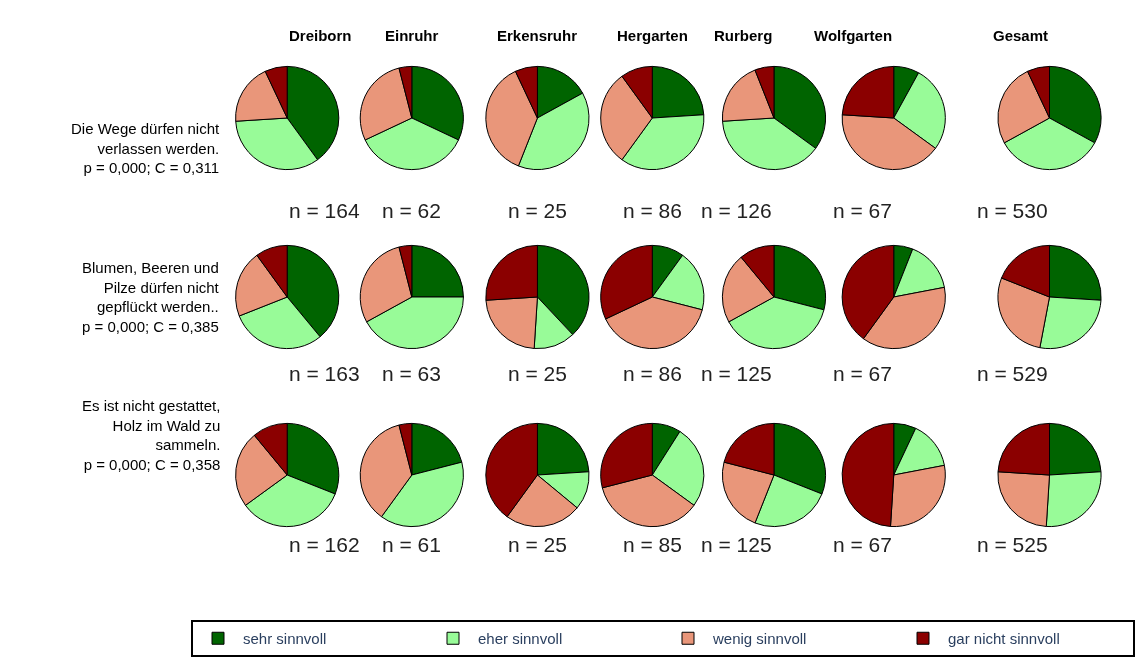 Image resolution: width=1135 pixels, height=657 pixels. Describe the element at coordinates (1012, 544) in the screenshot. I see `text: n = 525` at that location.